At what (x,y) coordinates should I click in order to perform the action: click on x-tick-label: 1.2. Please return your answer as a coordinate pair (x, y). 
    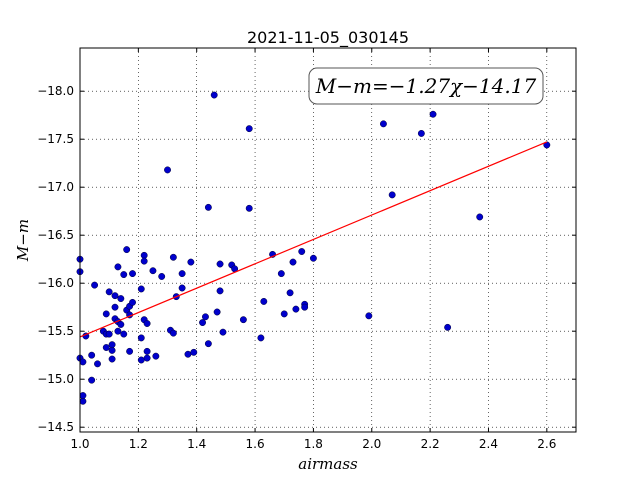
    Looking at the image, I should click on (138, 444).